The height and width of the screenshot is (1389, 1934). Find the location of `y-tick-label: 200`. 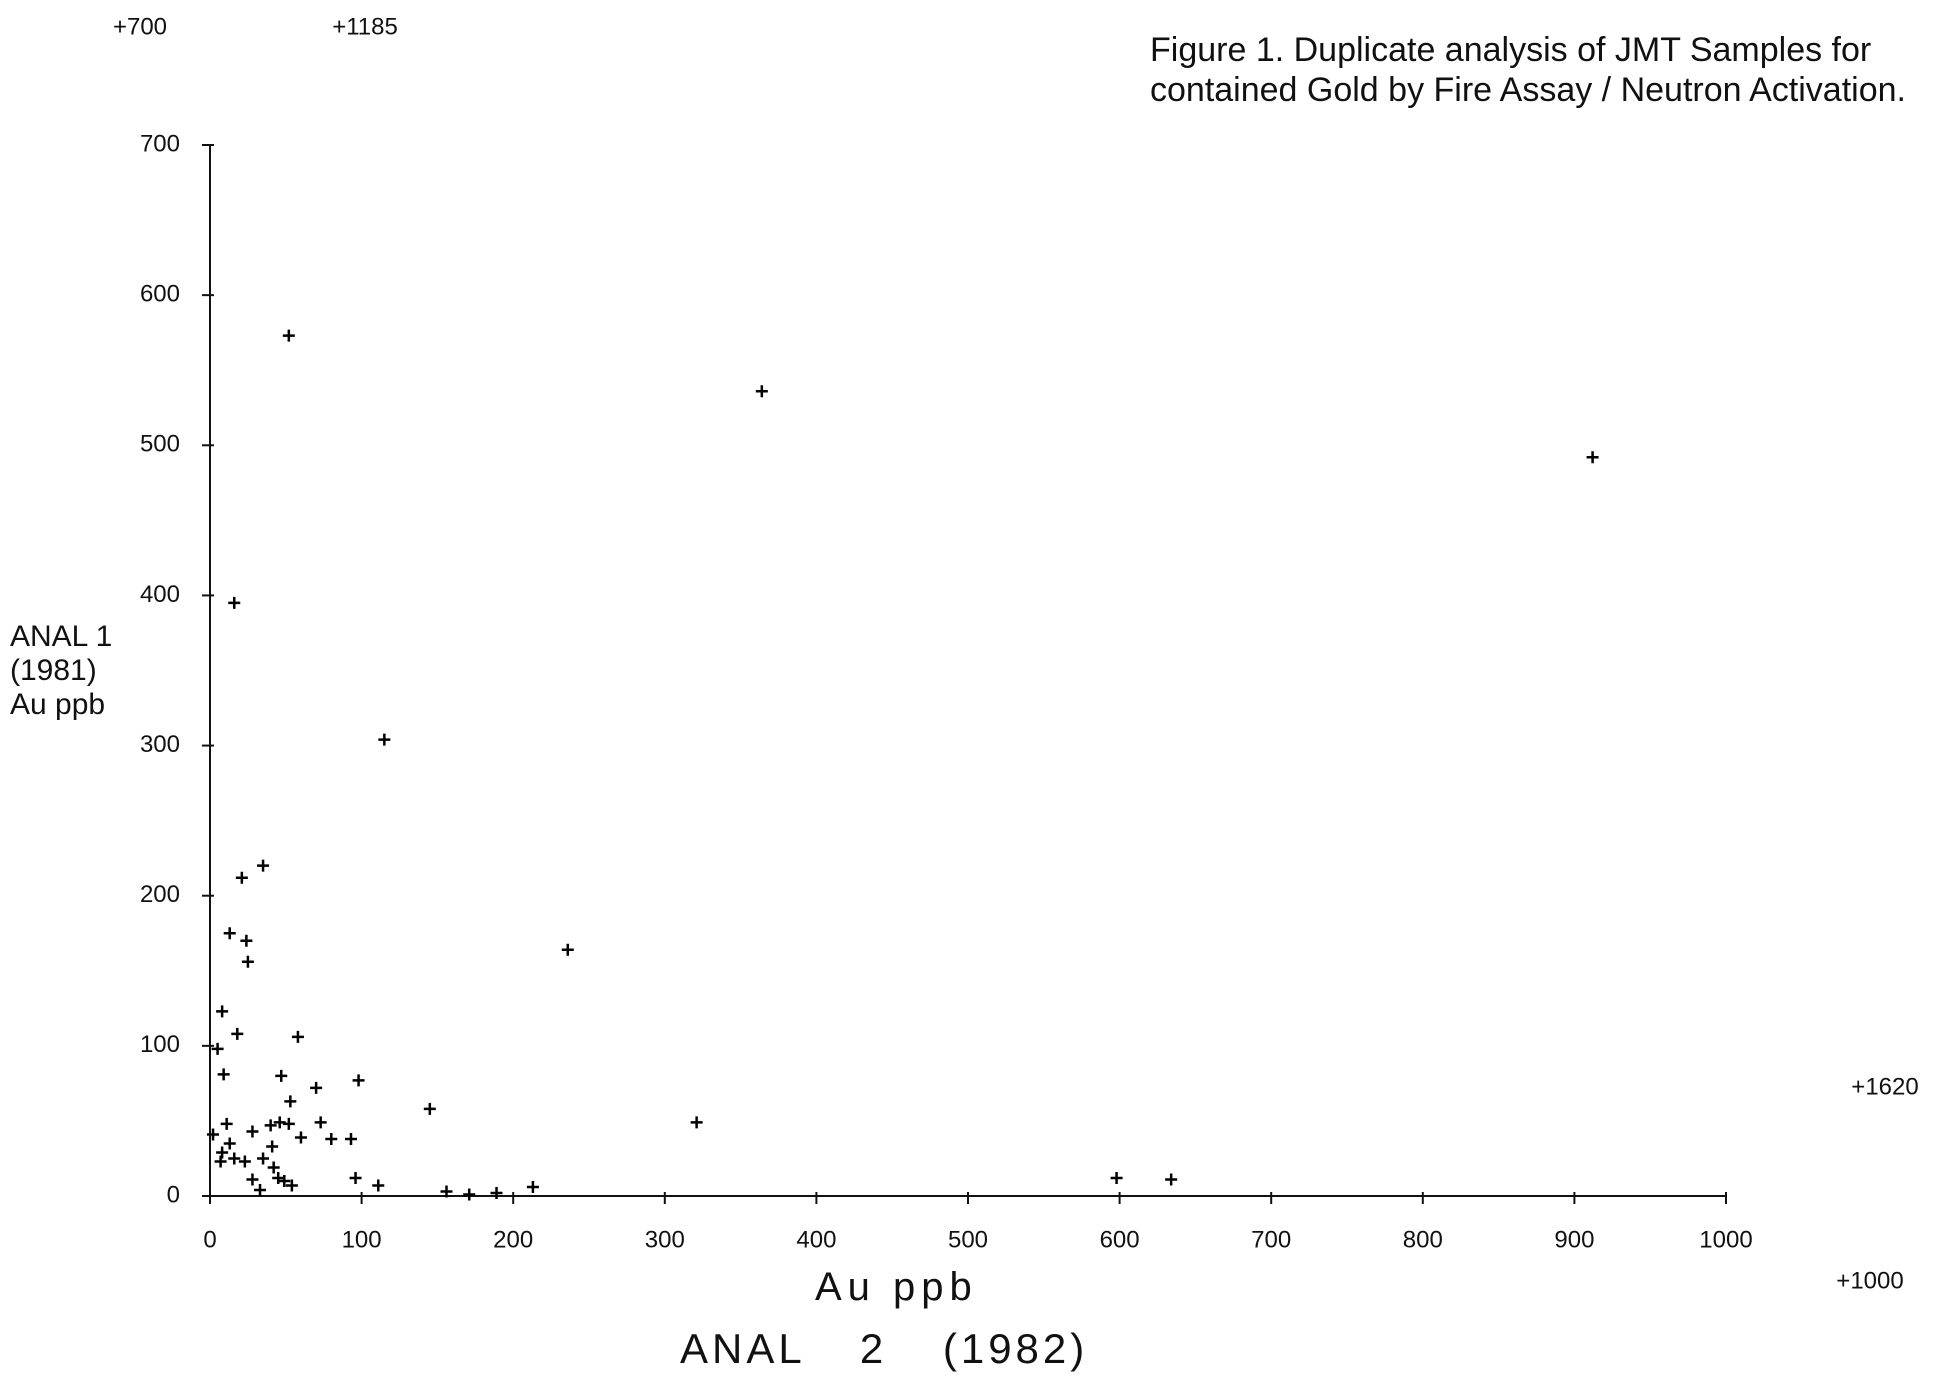

y-tick-label: 200 is located at coordinates (160, 894).